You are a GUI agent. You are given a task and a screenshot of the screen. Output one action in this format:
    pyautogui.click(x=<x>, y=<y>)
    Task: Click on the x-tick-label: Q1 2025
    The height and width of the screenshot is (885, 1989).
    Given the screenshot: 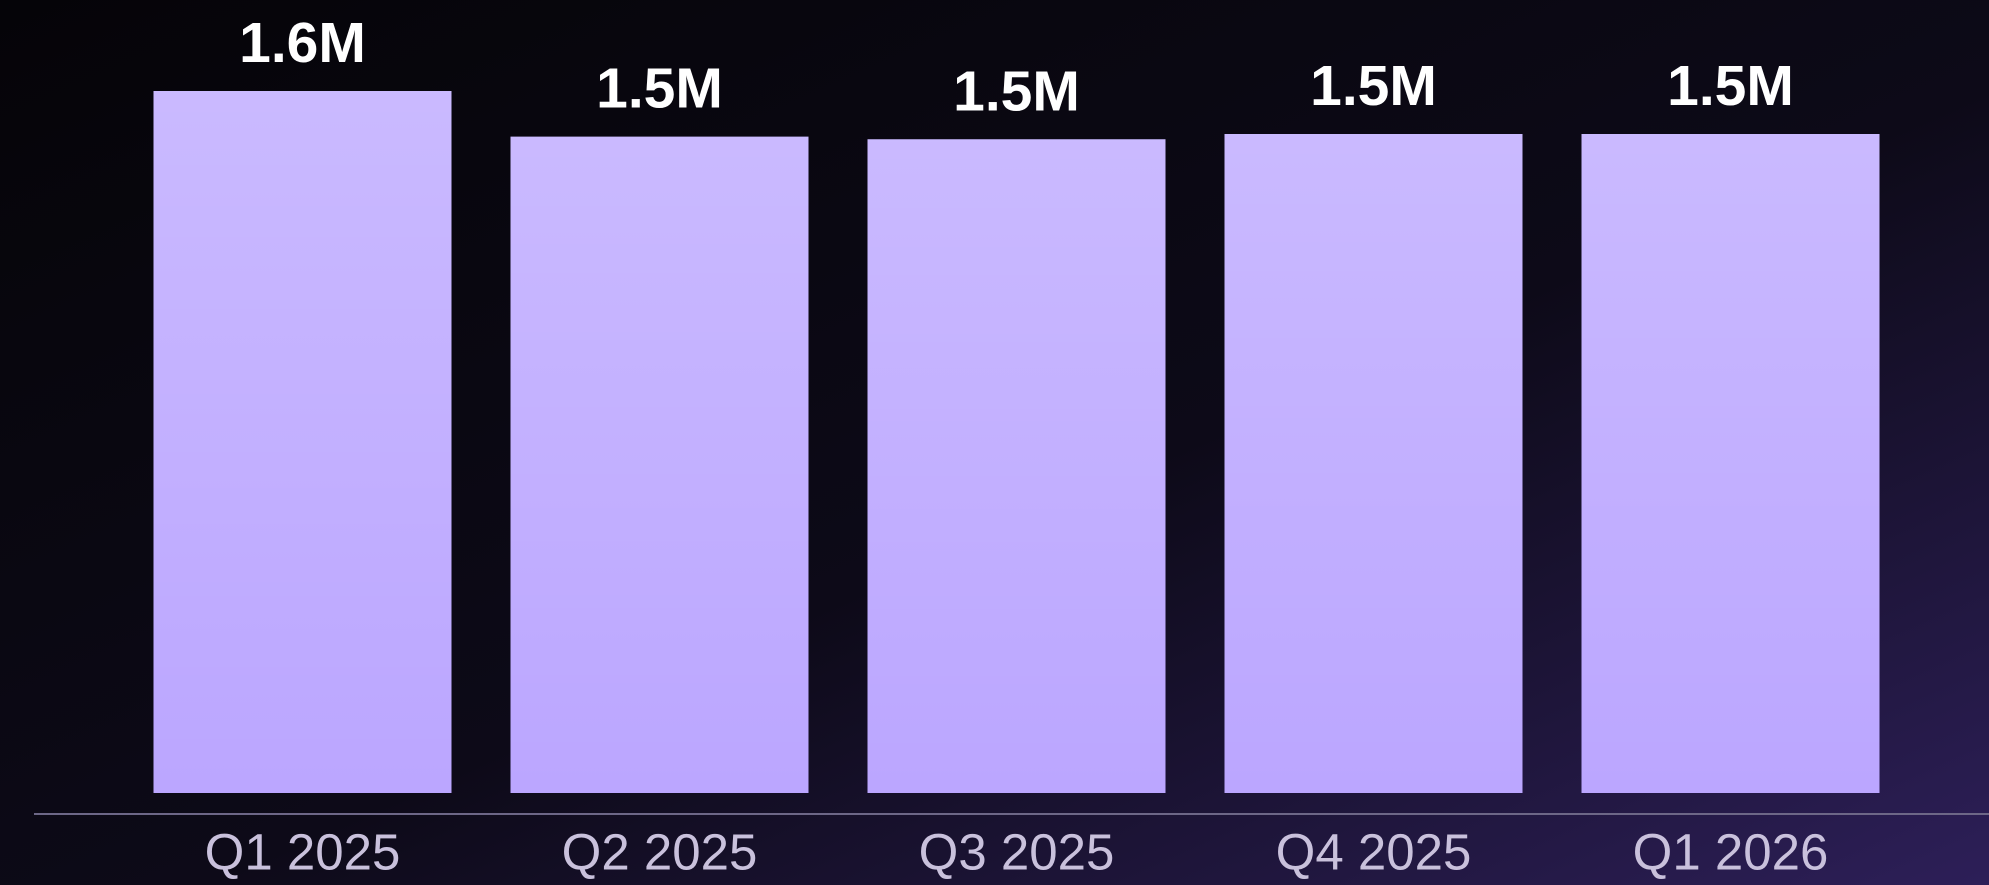 What is the action you would take?
    pyautogui.click(x=303, y=851)
    